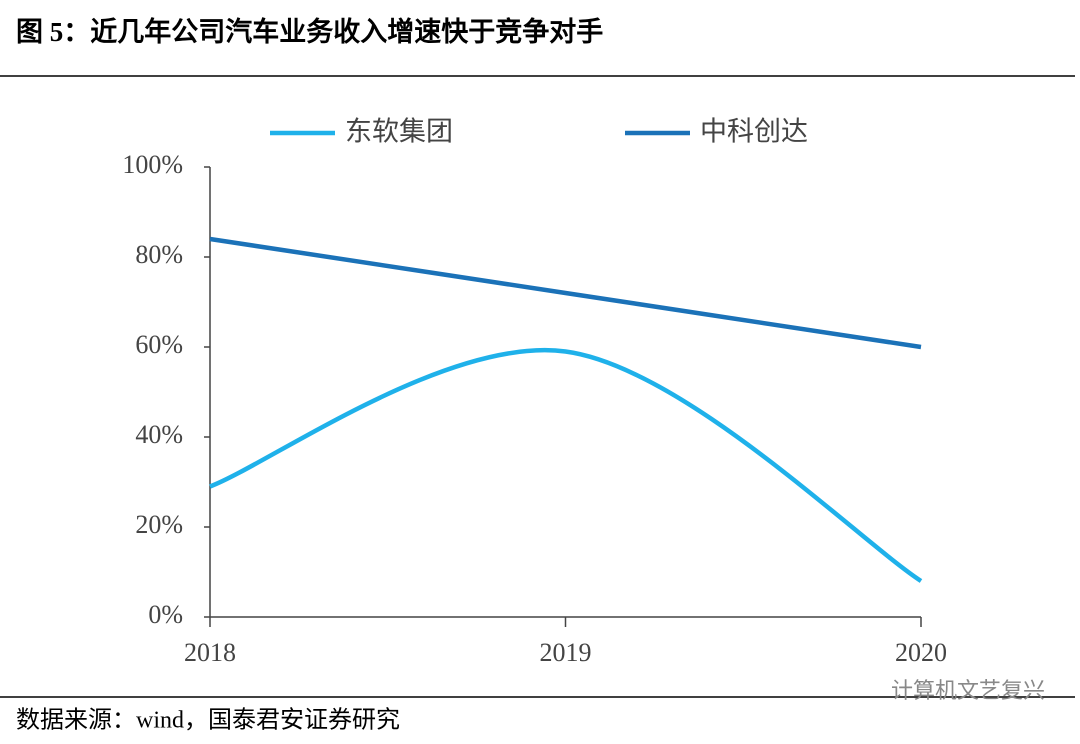  Describe the element at coordinates (309, 31) in the screenshot. I see `chart-title: 图 5：近几年公司汽车业务收入增速快于竞争对手` at that location.